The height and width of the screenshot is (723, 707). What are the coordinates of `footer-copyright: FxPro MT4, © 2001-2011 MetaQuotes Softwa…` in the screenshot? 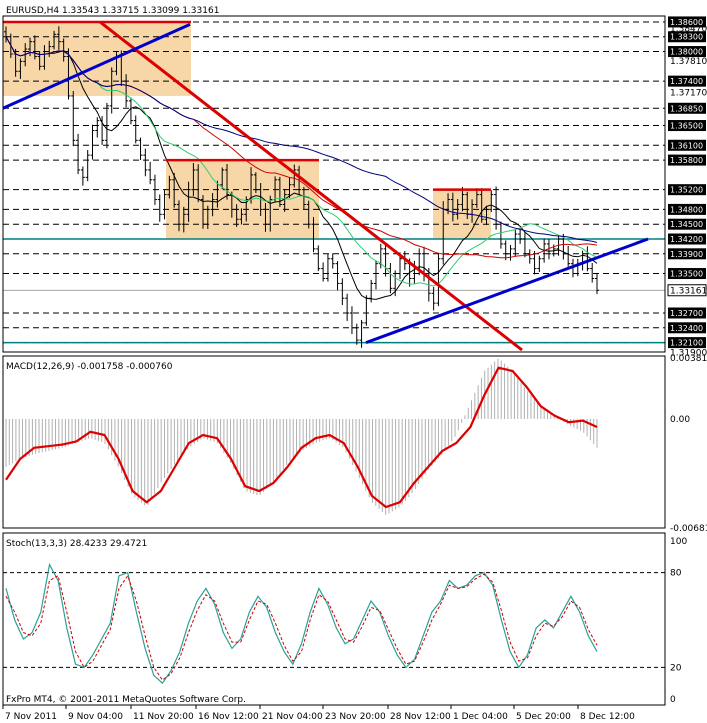 It's located at (126, 700).